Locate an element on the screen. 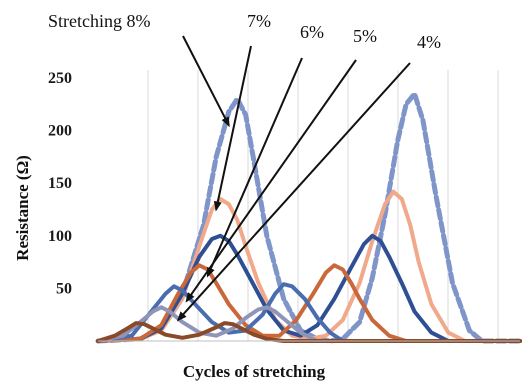 The height and width of the screenshot is (382, 524). annotation-label-2: 6% is located at coordinates (312, 32).